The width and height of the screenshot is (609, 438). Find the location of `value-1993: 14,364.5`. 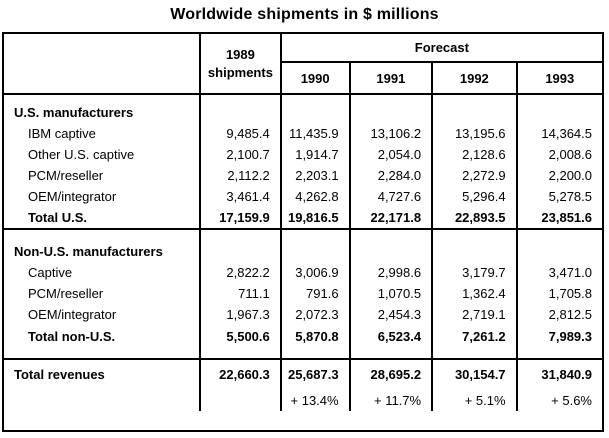

value-1993: 14,364.5 is located at coordinates (558, 133).